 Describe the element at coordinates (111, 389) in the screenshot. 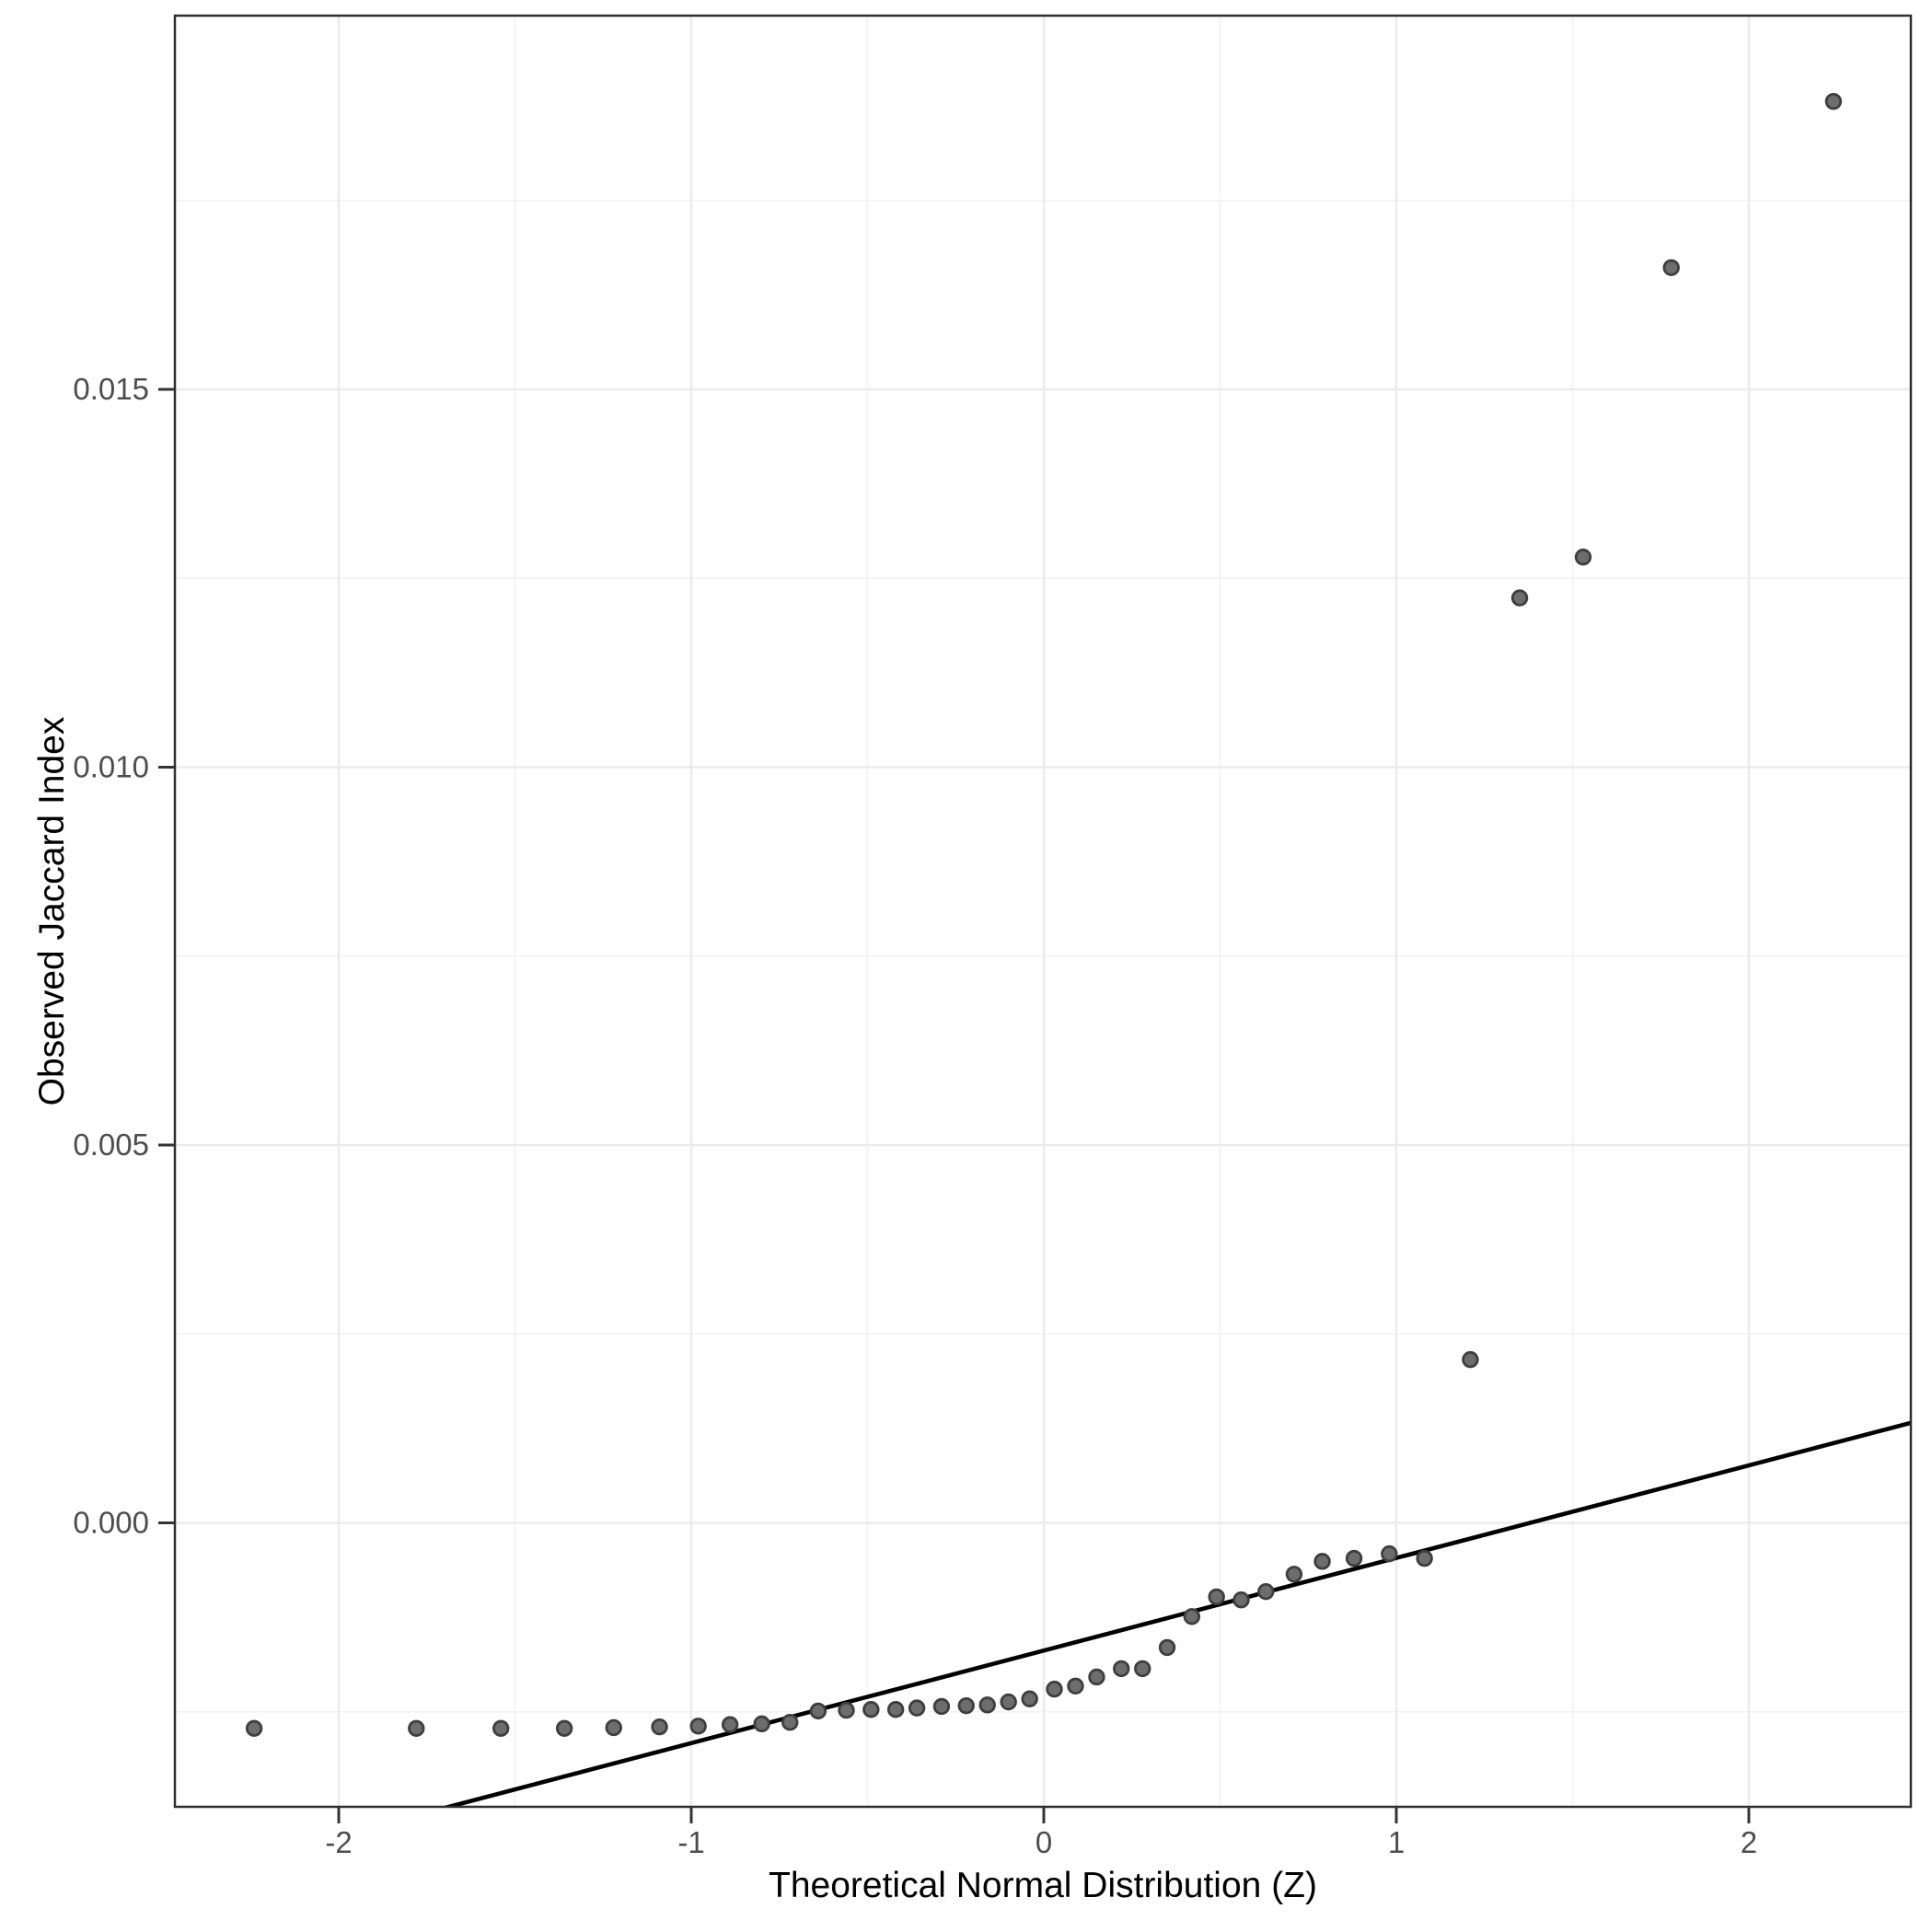

I see `y-tick-label: 0.015` at that location.